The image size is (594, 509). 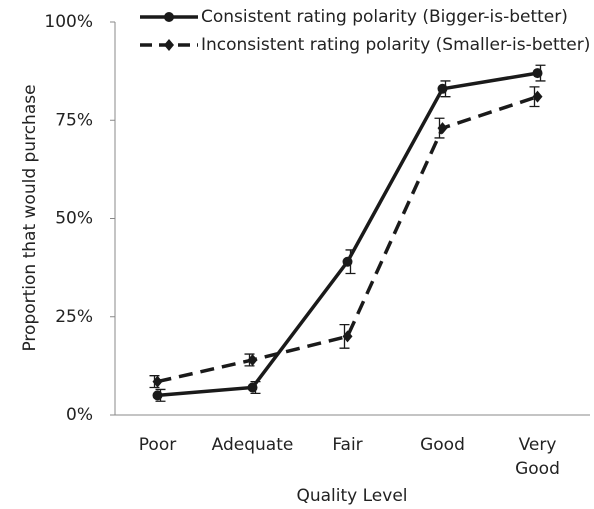 I want to click on x-axis-title: Quality Level, so click(x=351, y=496).